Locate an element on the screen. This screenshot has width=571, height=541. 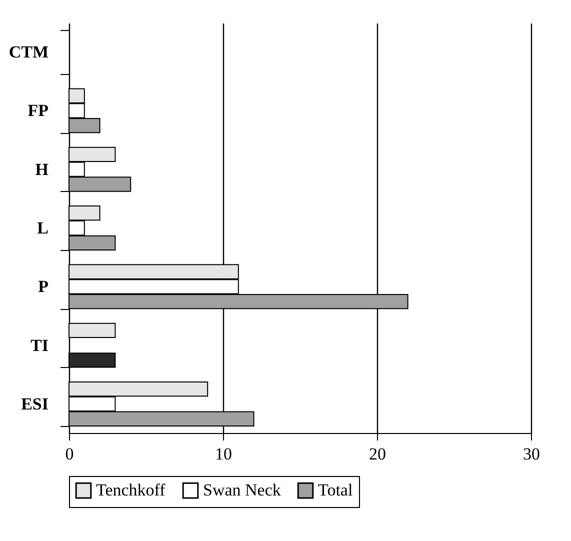
x-tick-label: 30 is located at coordinates (531, 454).